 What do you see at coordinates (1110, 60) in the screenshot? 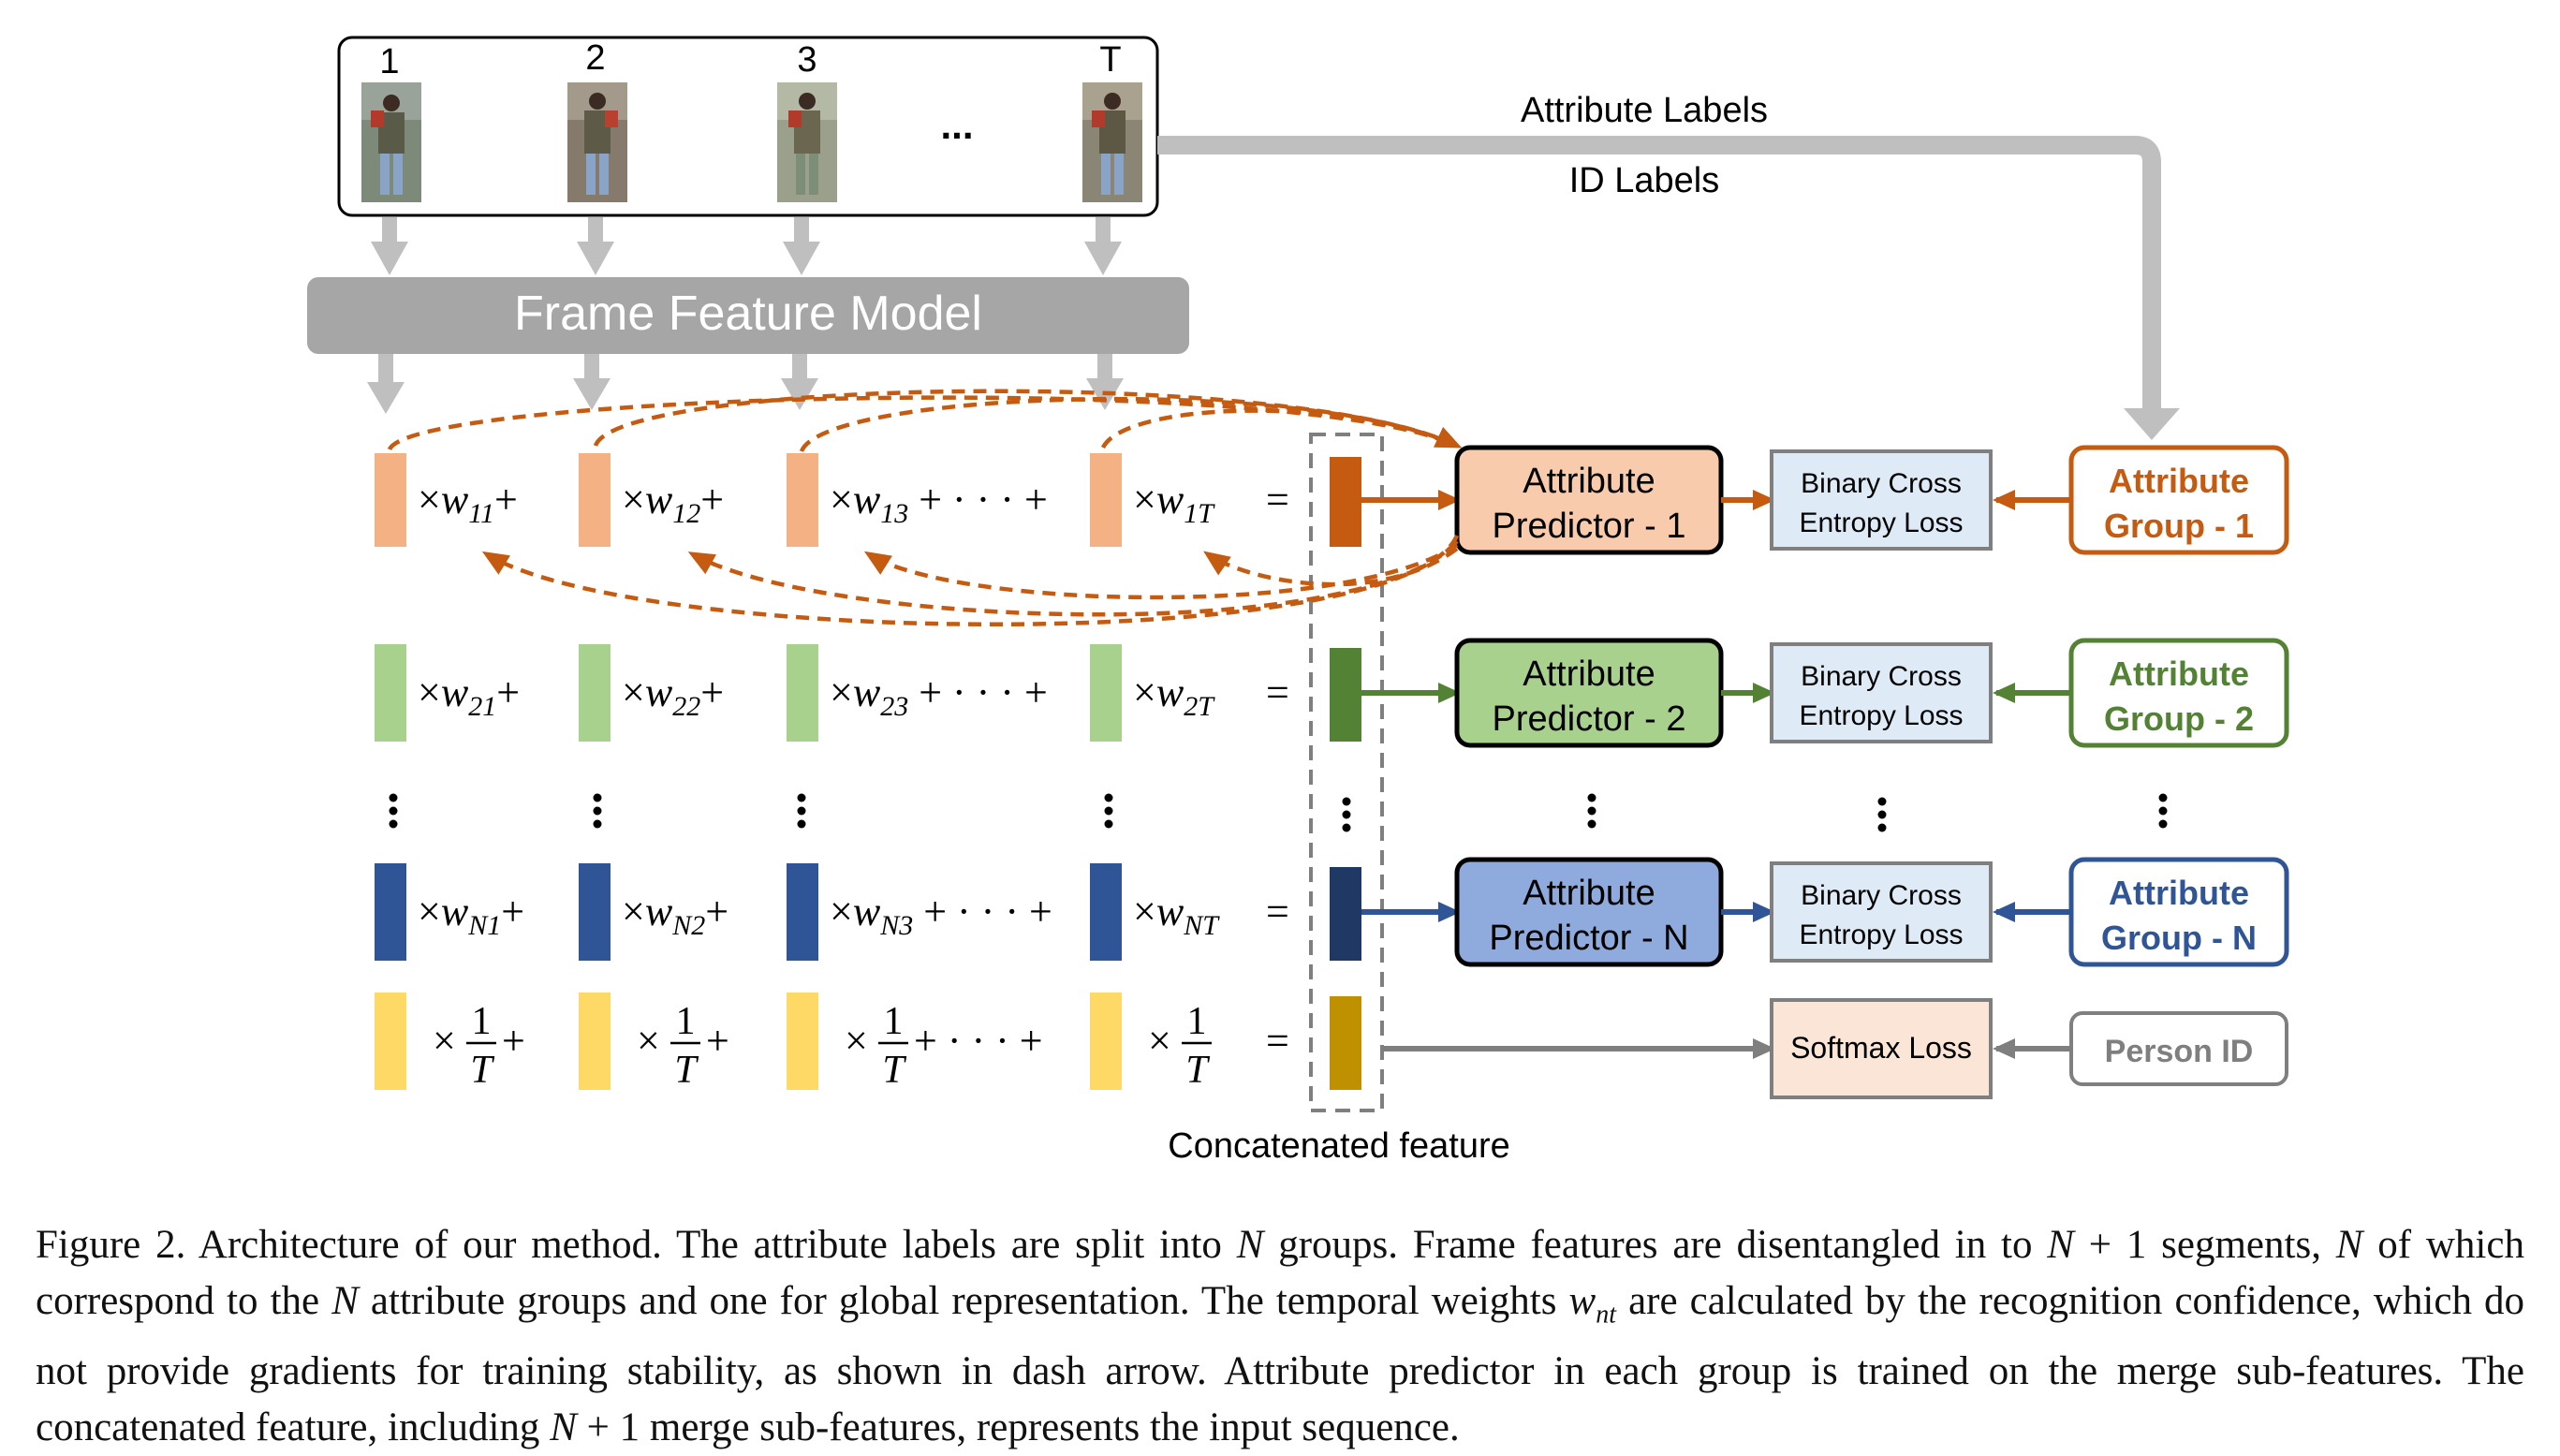
I see `frame-label-T: T` at bounding box center [1110, 60].